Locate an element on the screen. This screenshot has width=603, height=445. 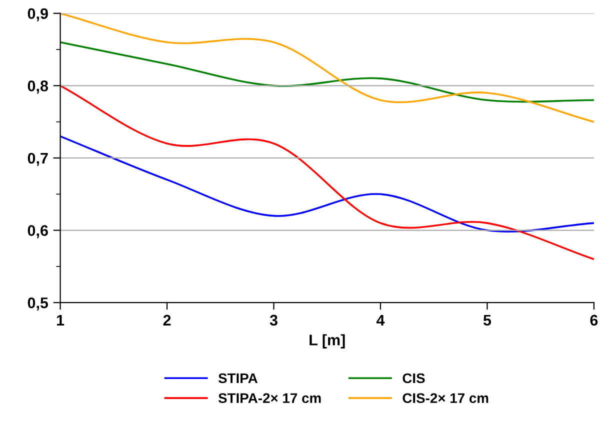
y-tick-label: 0,8 is located at coordinates (38, 87).